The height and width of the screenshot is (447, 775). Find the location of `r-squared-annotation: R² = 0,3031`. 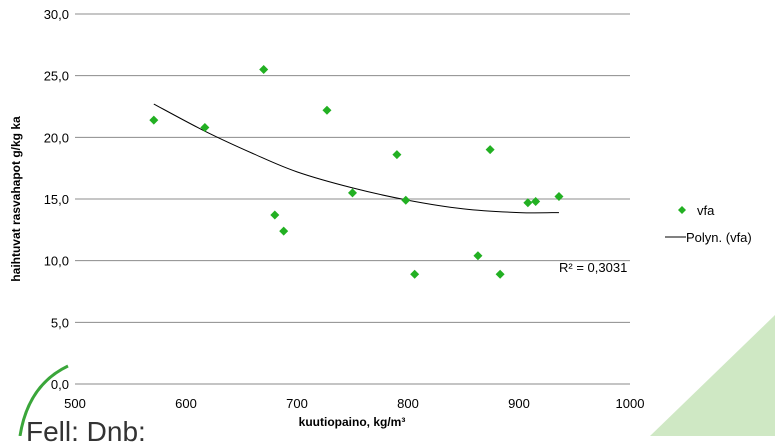

r-squared-annotation: R² = 0,3031 is located at coordinates (593, 267).